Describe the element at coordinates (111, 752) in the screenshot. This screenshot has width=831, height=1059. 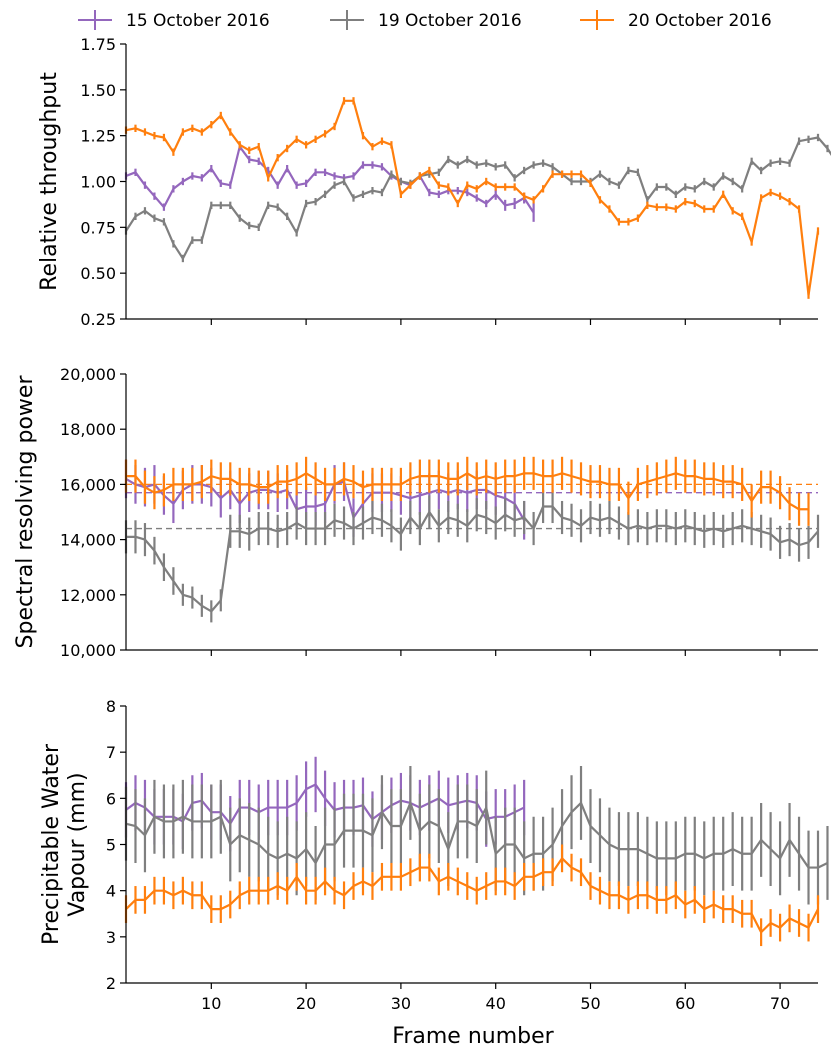
I see `y-tick-label: 7` at that location.